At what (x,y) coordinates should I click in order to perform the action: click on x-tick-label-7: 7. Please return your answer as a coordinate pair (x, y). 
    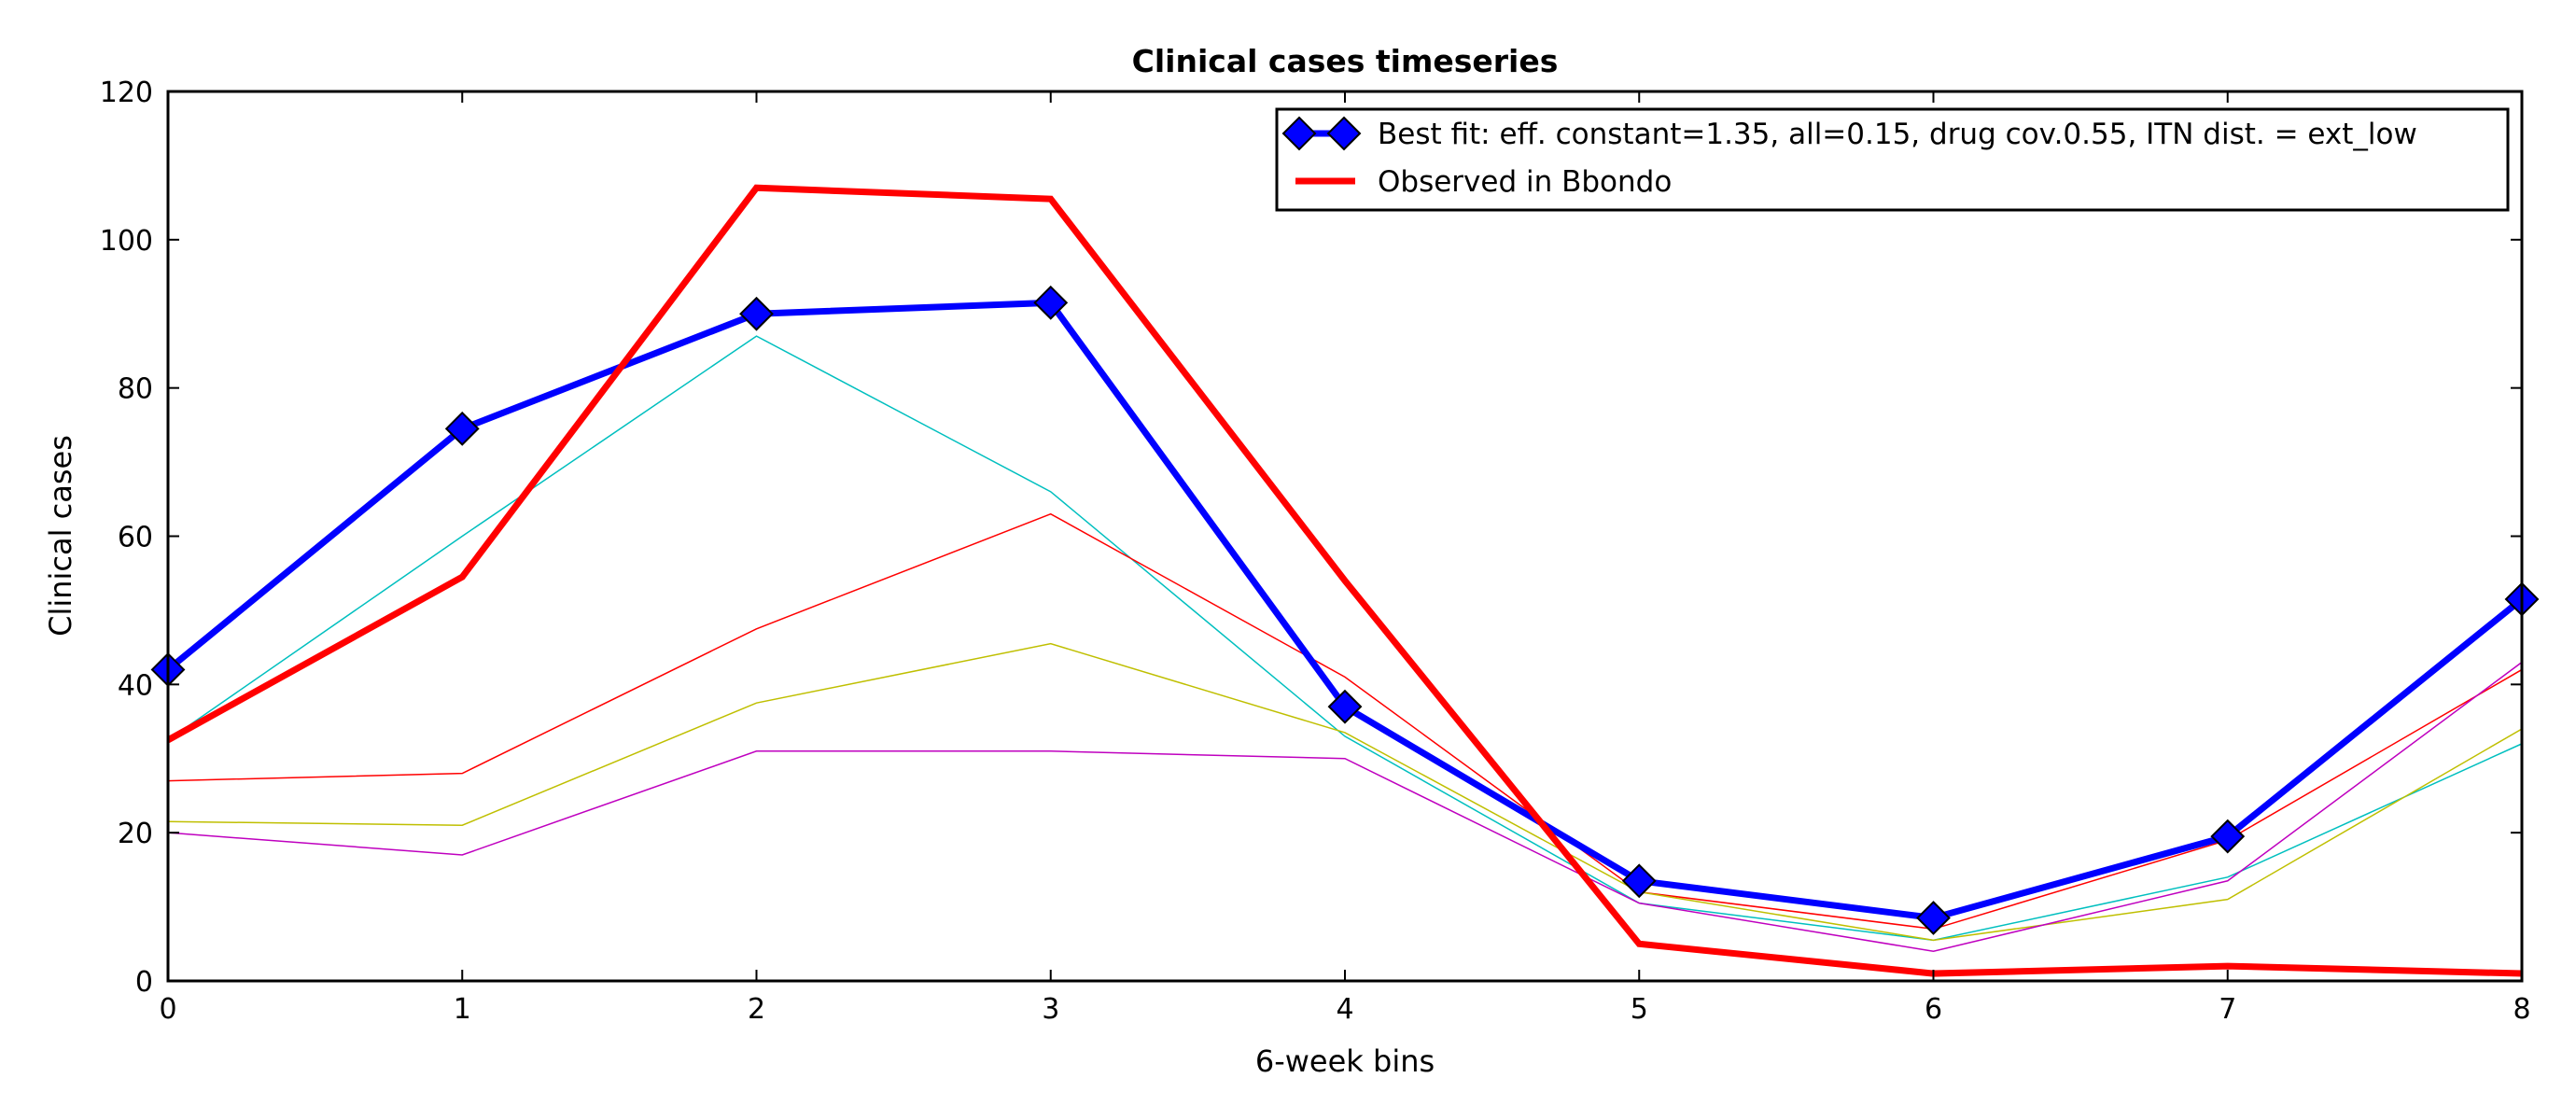
    Looking at the image, I should click on (2227, 1009).